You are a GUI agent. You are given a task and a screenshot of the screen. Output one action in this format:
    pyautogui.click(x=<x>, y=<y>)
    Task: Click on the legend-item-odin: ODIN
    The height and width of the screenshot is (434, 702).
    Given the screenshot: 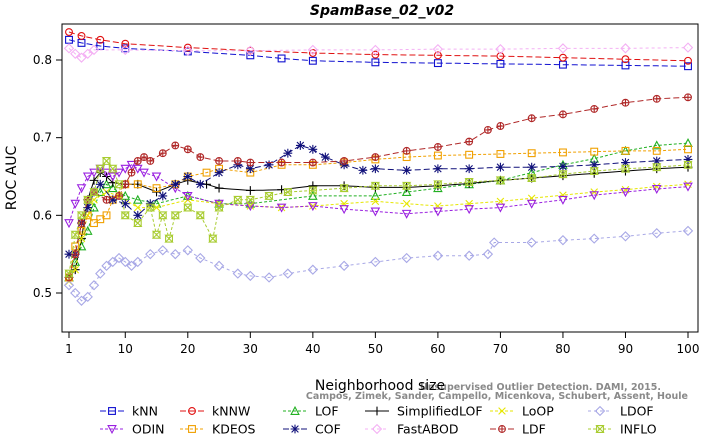 What is the action you would take?
    pyautogui.click(x=132, y=428)
    